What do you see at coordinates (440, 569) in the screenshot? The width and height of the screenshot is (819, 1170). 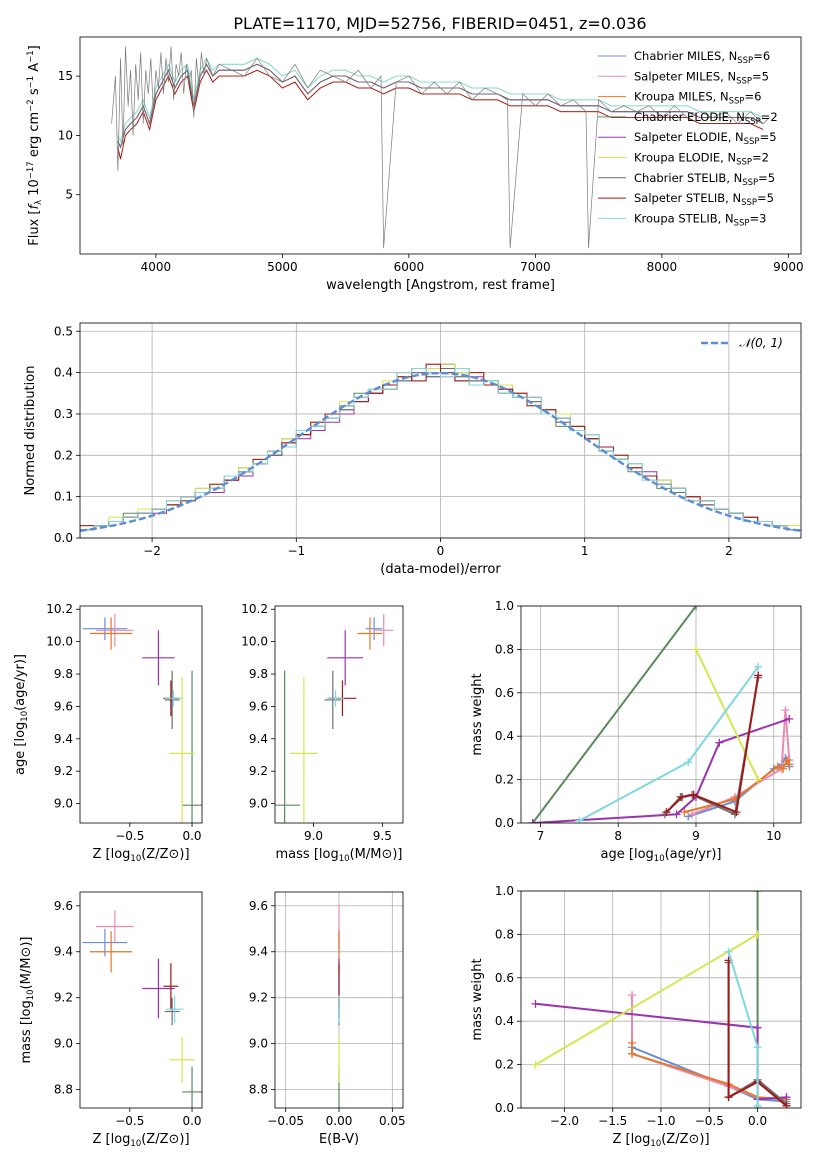 I see `x-axis-label: (data-model)/error` at bounding box center [440, 569].